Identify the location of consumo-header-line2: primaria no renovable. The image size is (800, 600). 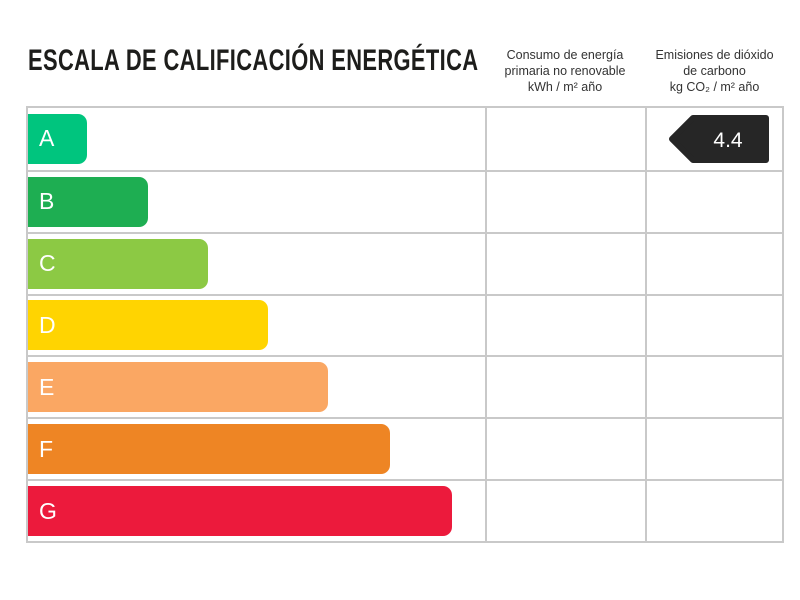
(565, 71).